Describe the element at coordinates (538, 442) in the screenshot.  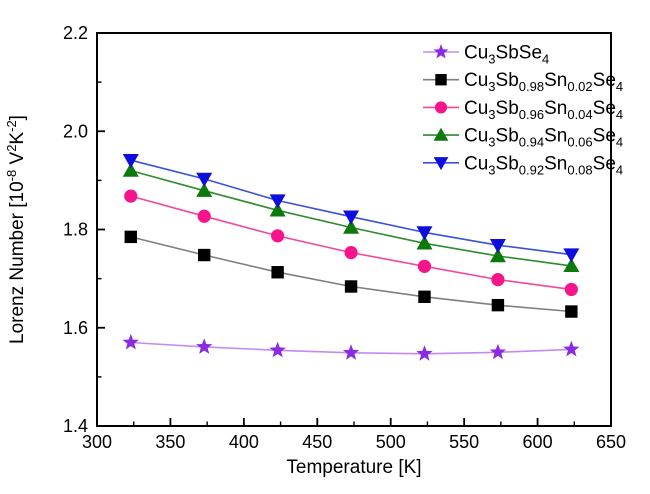
I see `x-tick-label: 600` at that location.